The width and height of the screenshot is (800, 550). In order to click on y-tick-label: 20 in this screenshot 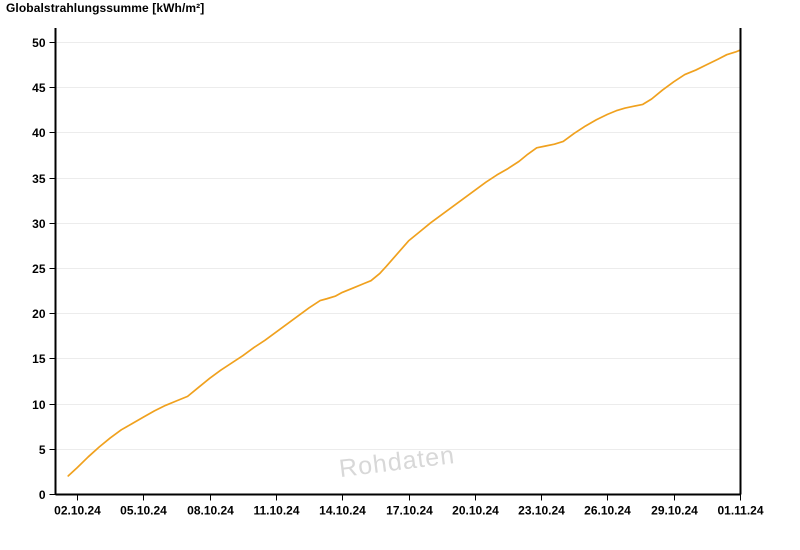, I will do `click(39, 314)`.